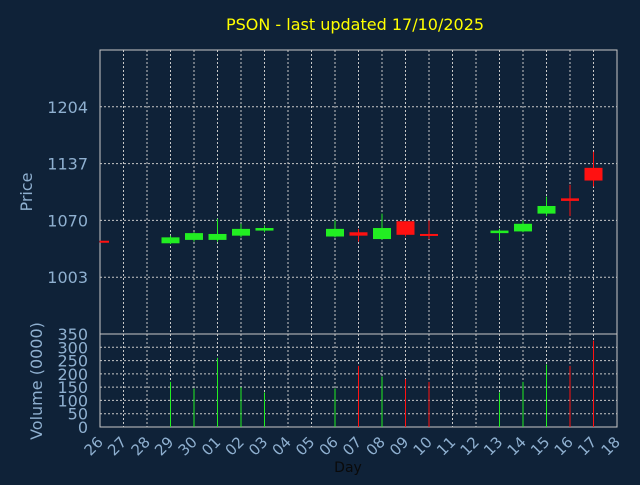 The width and height of the screenshot is (640, 485). I want to click on volume-tick-label: 200, so click(72, 374).